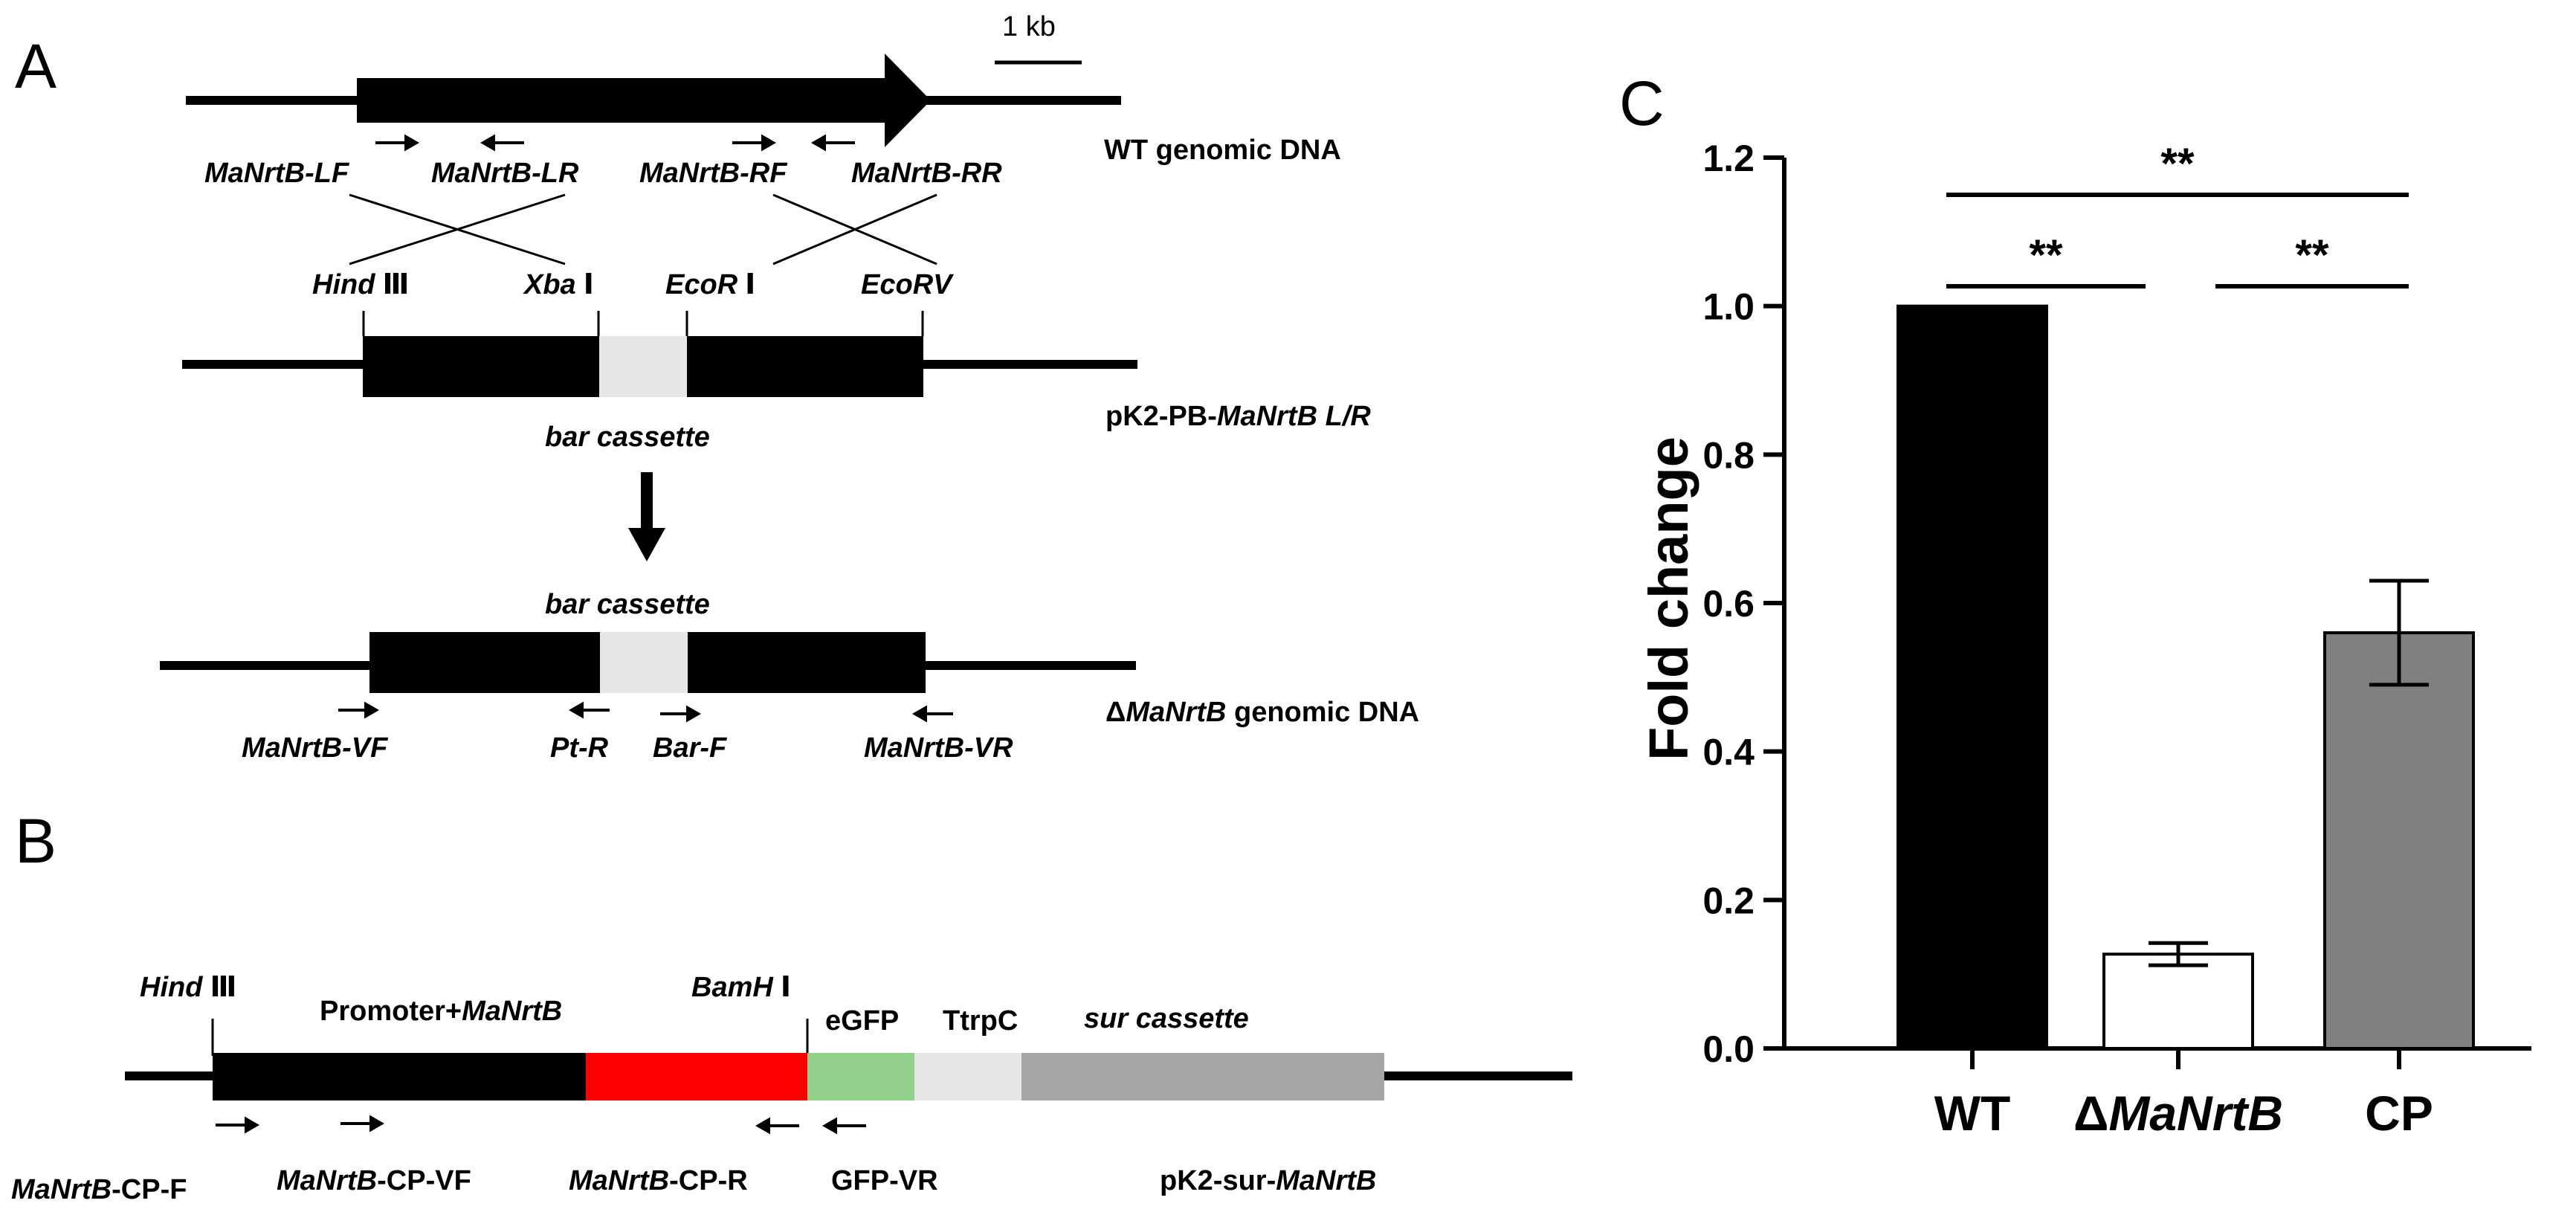 The image size is (2576, 1215). Describe the element at coordinates (99, 1189) in the screenshot. I see `b-primer-cp-f: MaNrtB-CP-F` at that location.